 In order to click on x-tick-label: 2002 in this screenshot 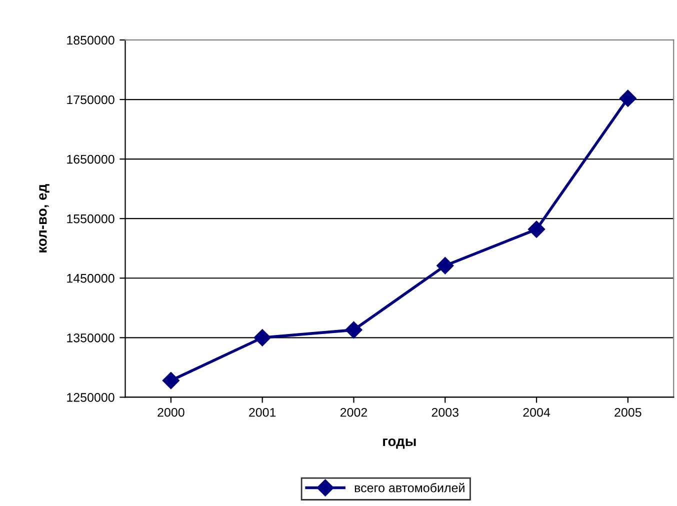, I will do `click(354, 412)`.